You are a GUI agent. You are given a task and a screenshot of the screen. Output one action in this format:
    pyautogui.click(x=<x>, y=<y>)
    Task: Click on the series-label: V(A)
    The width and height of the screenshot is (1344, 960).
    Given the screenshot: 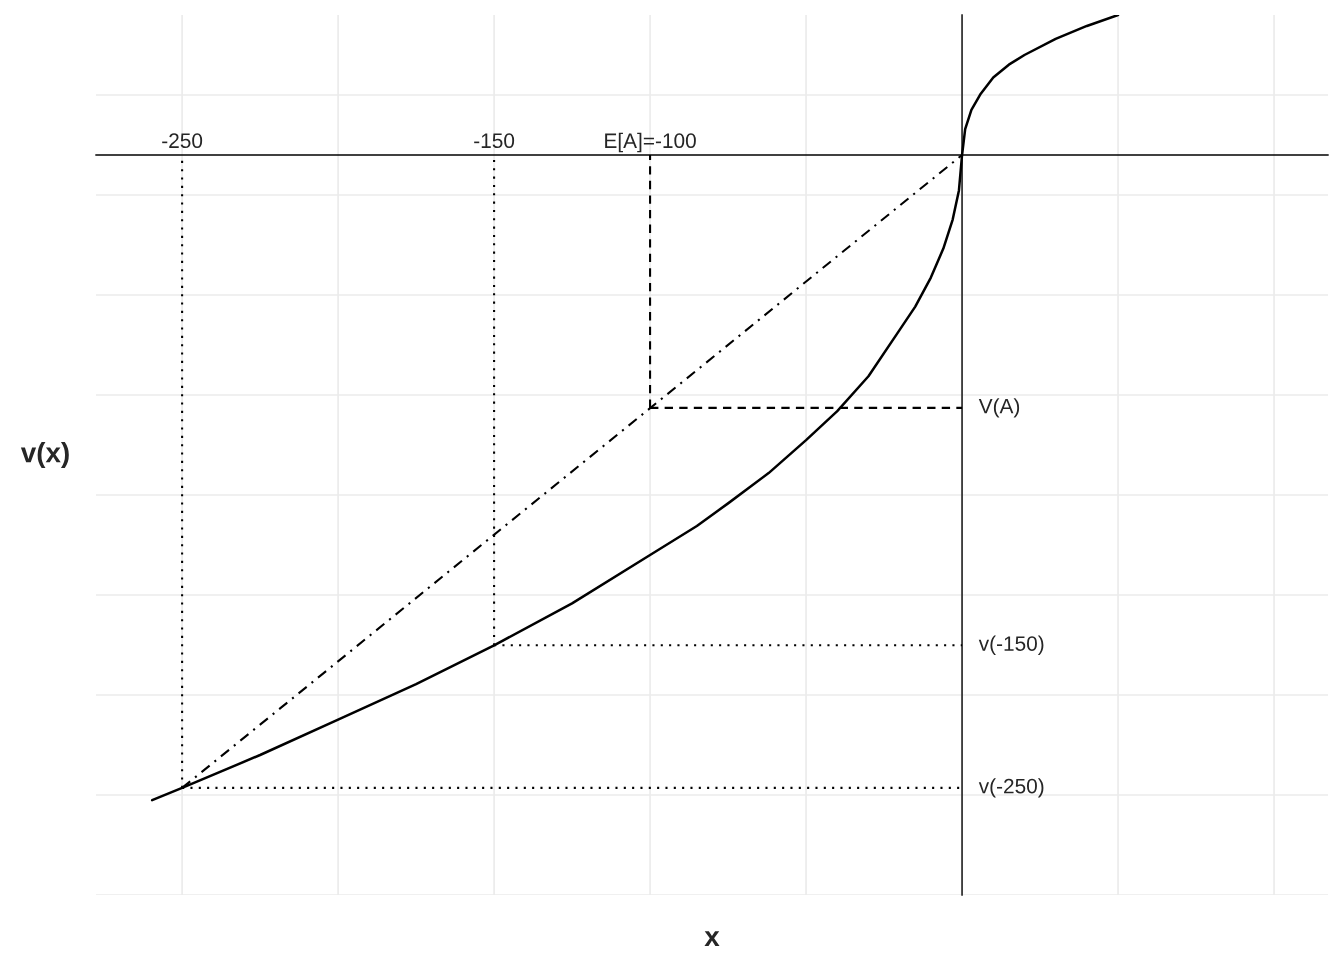 What is the action you would take?
    pyautogui.click(x=999, y=408)
    